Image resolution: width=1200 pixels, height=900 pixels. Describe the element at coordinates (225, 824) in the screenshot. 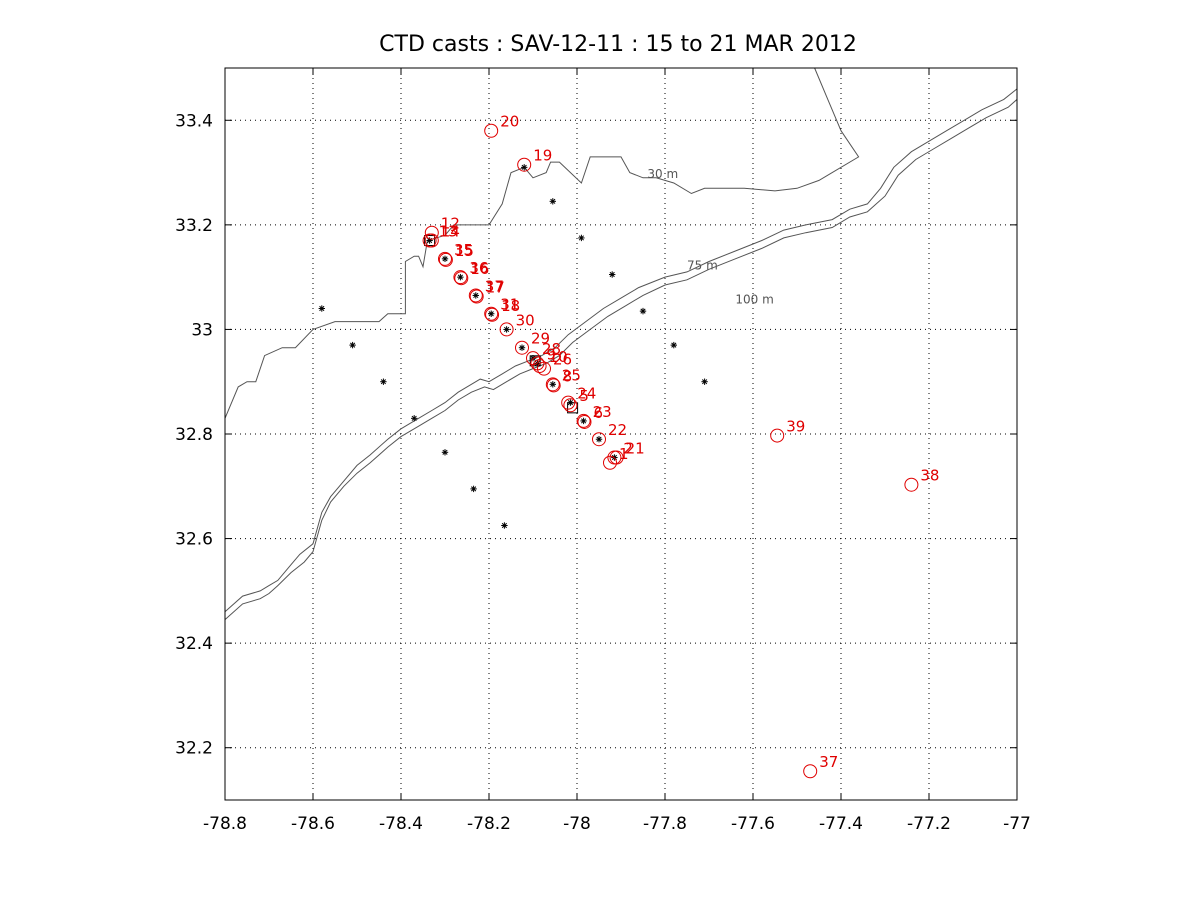

I see `x-tick-label: -78.8` at that location.